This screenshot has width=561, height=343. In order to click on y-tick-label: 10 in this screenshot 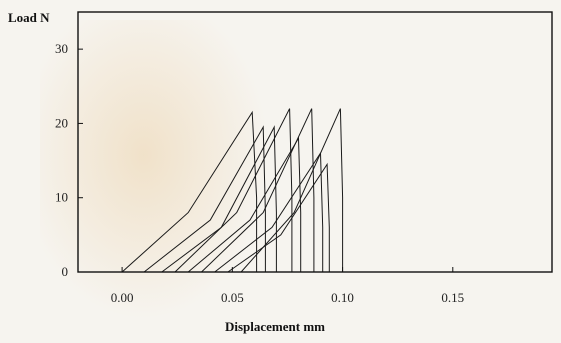, I will do `click(61, 197)`.